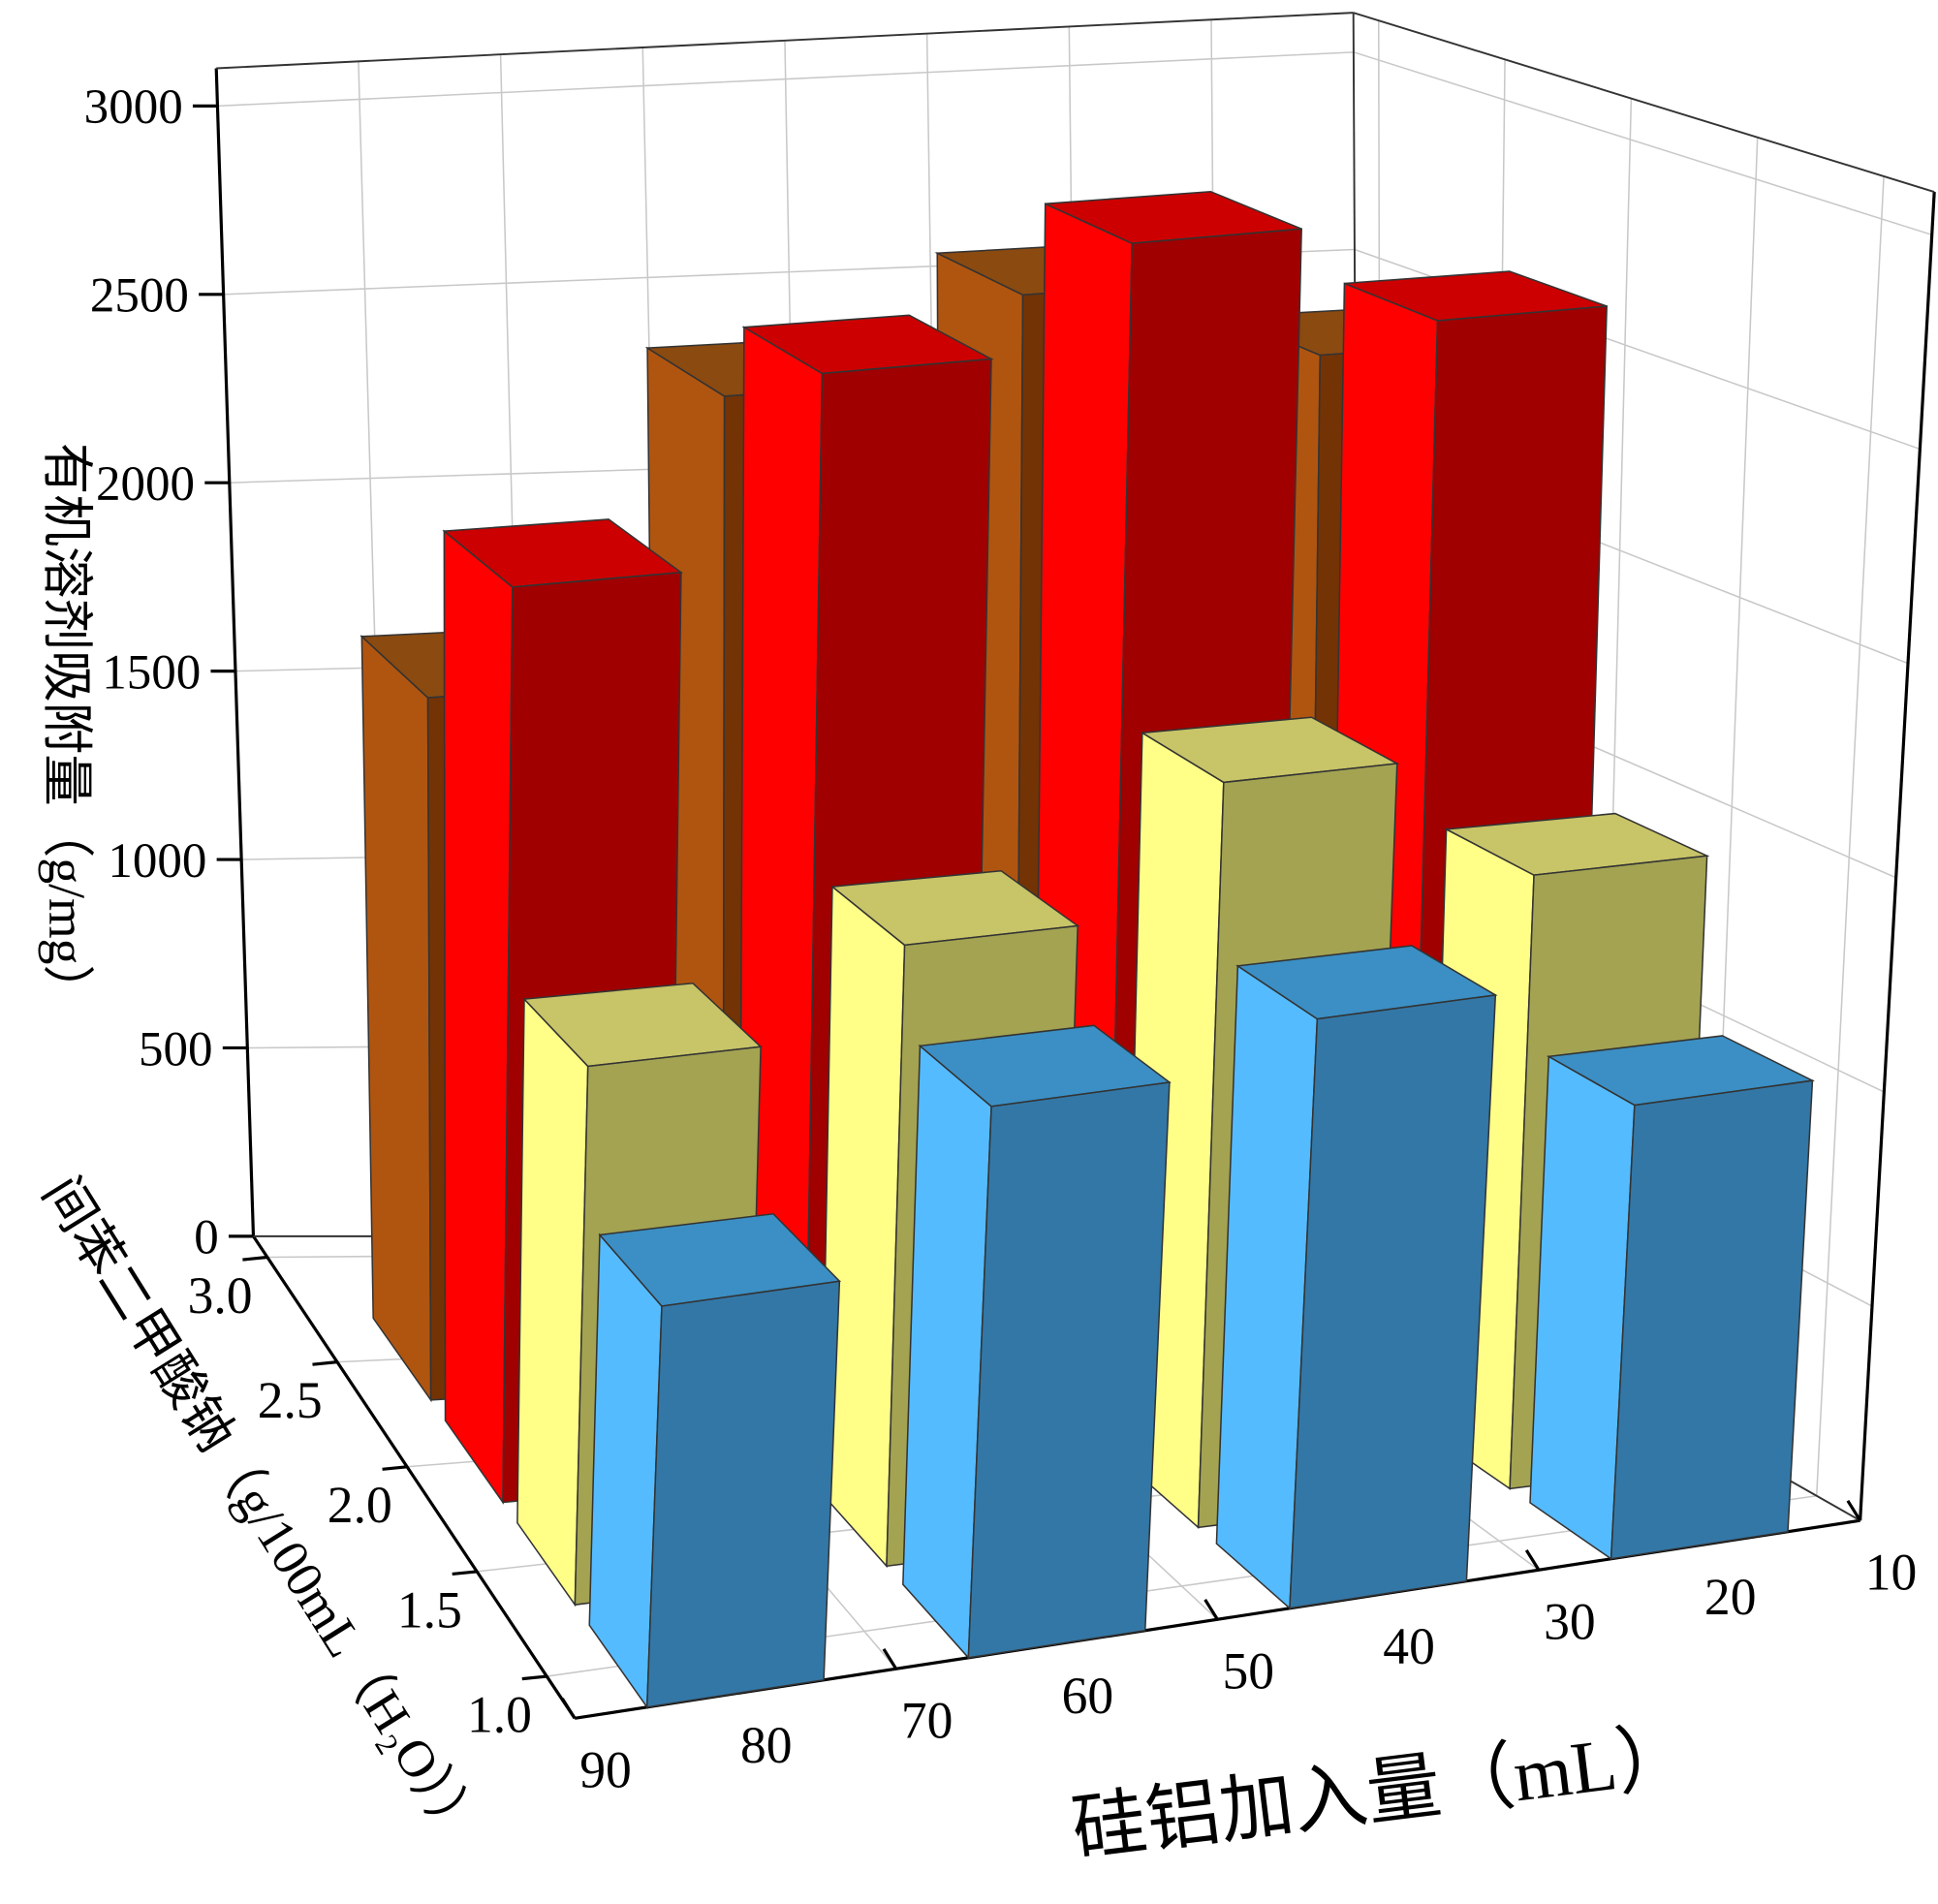 This screenshot has width=1938, height=1904. Describe the element at coordinates (927, 1721) in the screenshot. I see `x-tick-label: 70` at that location.